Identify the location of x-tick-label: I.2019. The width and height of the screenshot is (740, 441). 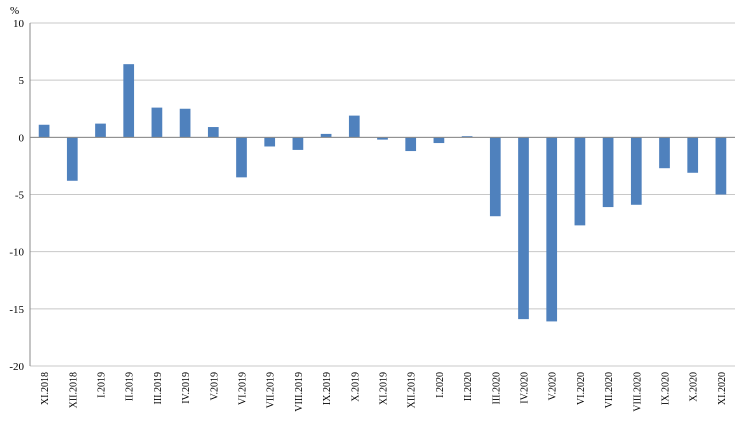
(102, 385).